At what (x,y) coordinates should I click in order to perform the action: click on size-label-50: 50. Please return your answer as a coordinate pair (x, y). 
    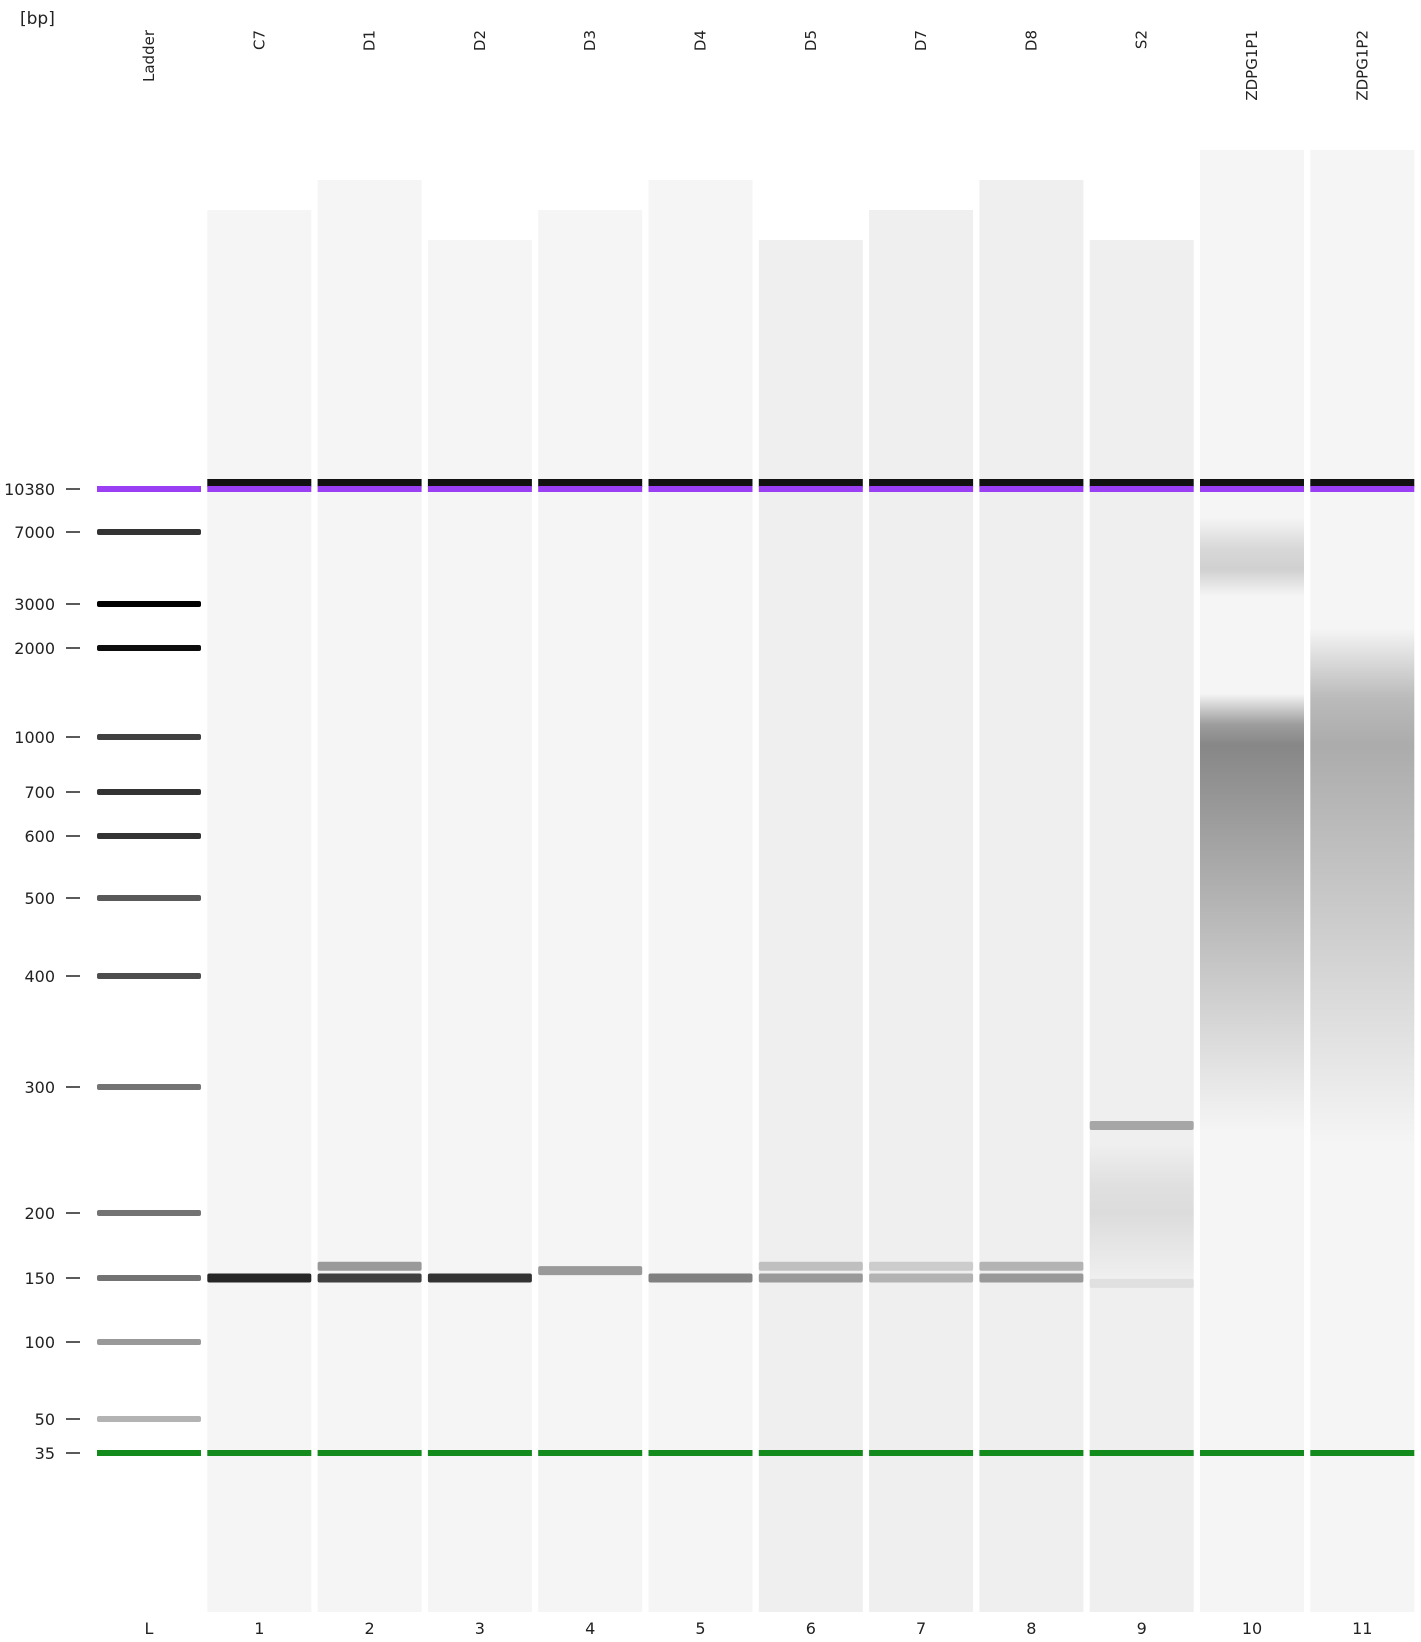
    Looking at the image, I should click on (45, 1419).